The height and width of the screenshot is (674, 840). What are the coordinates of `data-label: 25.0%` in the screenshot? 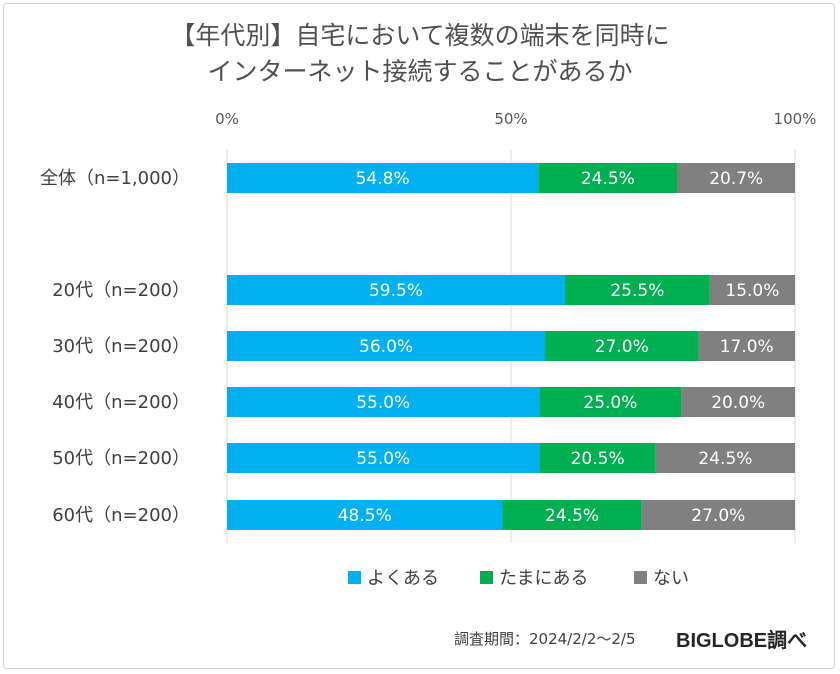 It's located at (610, 403).